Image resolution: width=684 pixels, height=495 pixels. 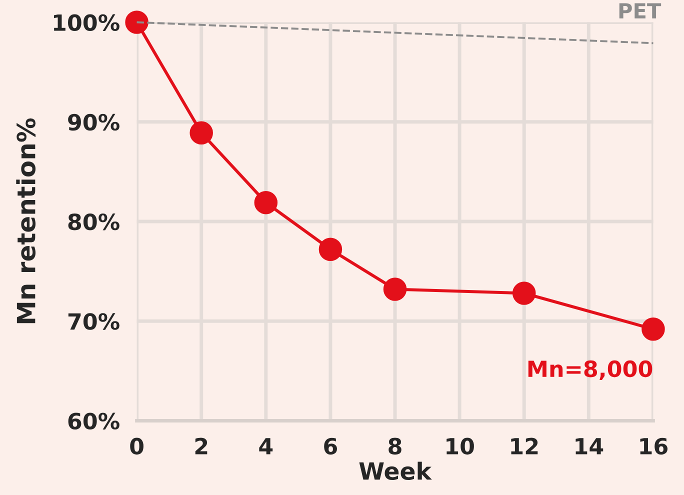 I want to click on series-label: PET, so click(x=640, y=10).